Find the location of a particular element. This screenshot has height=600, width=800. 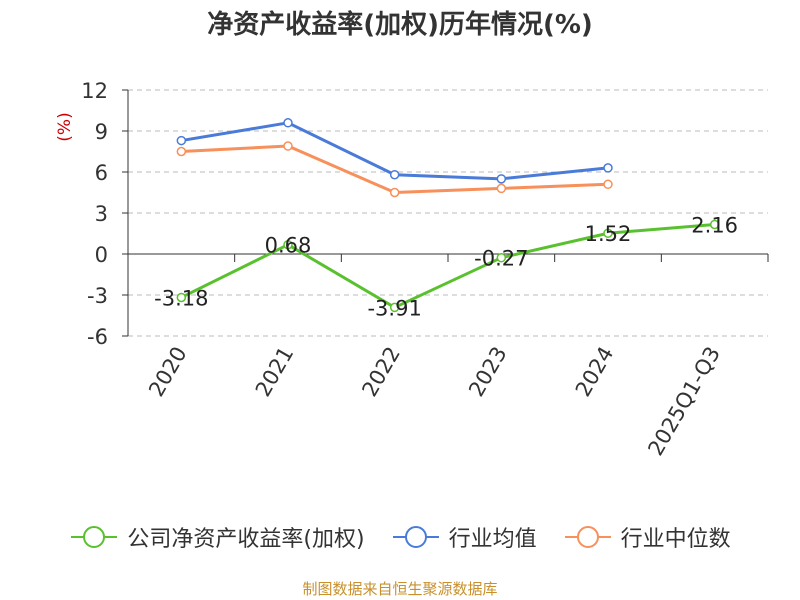

y-tick-label: 12 is located at coordinates (94, 91).